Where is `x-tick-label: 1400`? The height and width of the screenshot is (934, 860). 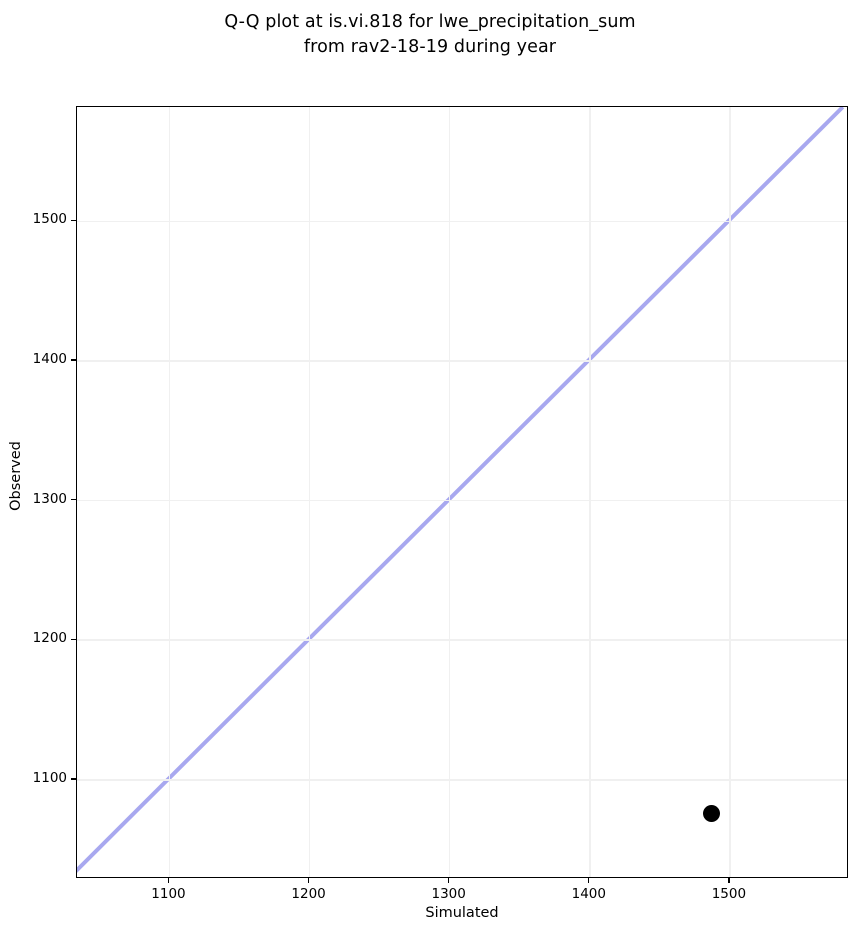 x-tick-label: 1400 is located at coordinates (588, 894).